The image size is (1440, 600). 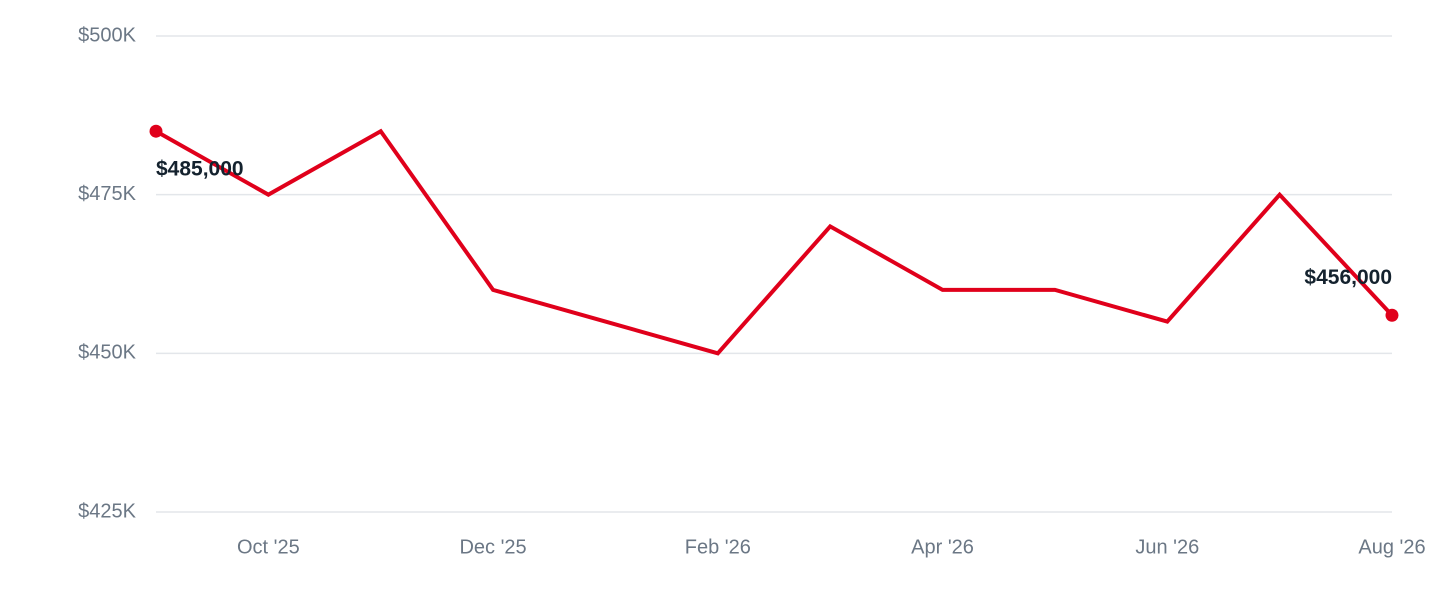 I want to click on x-tick-label: Apr '26, so click(x=942, y=547).